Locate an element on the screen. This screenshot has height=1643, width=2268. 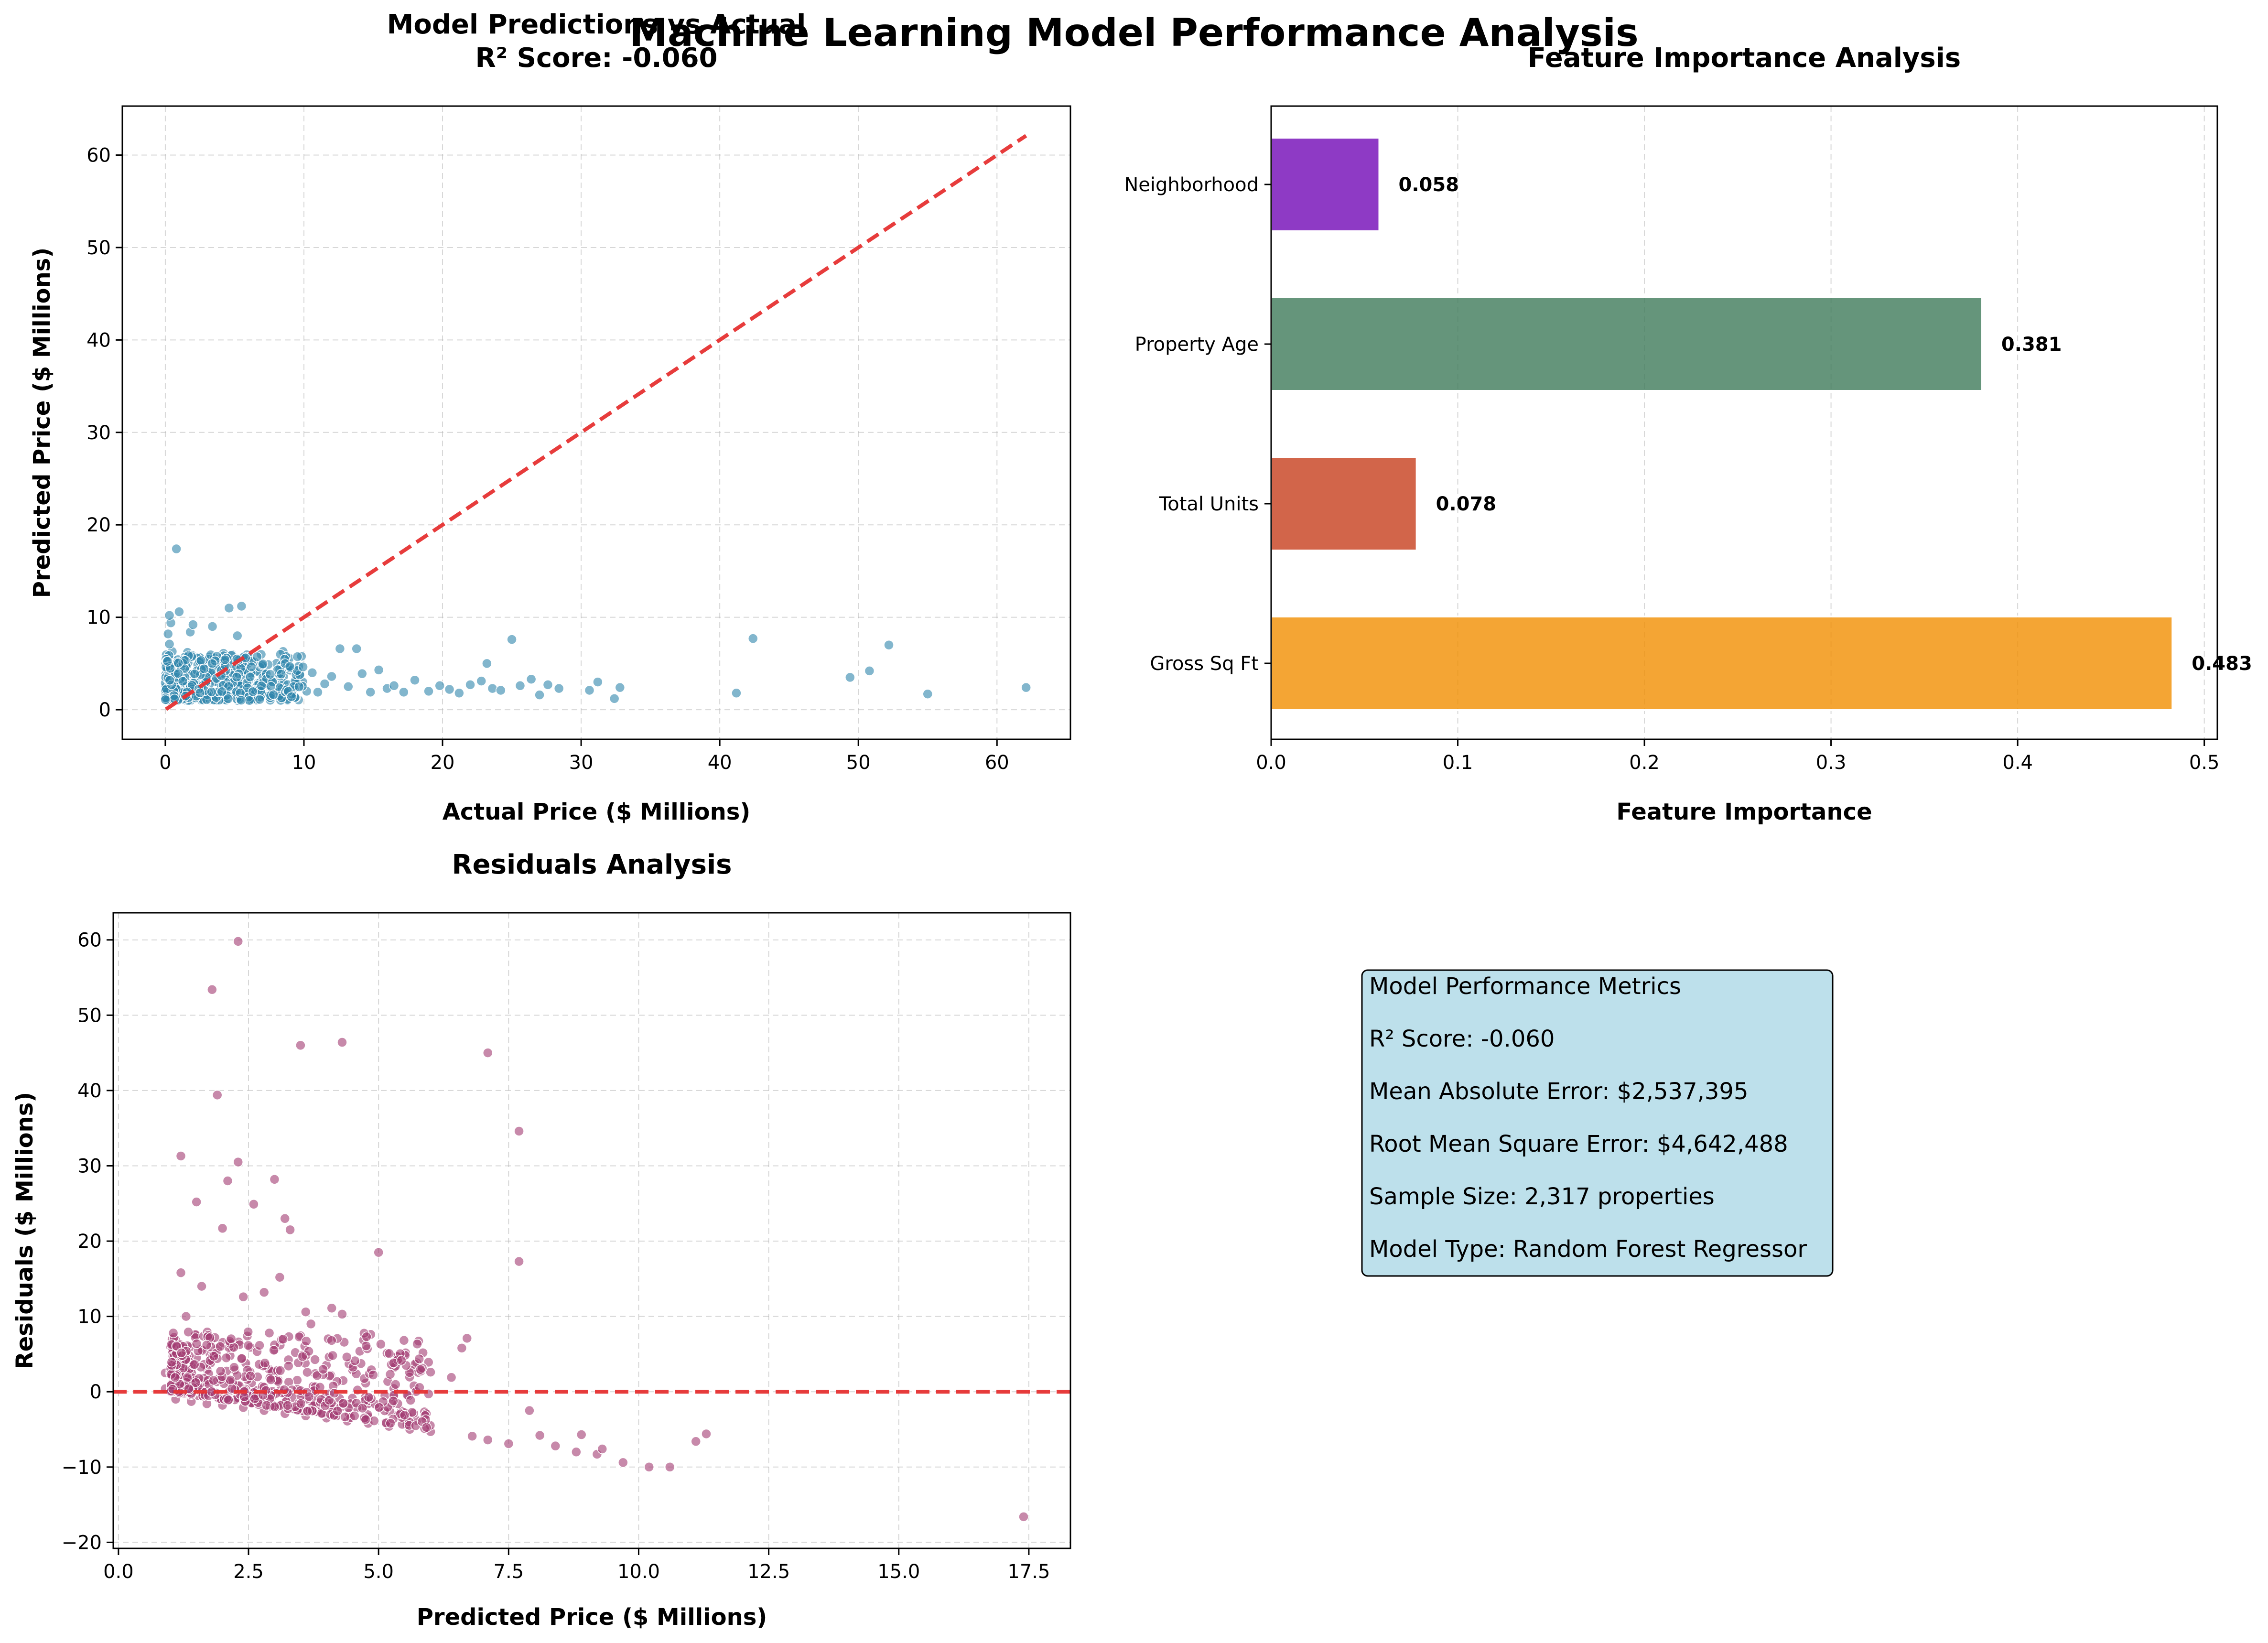
x-tick-label: 0.4 is located at coordinates (2018, 763).